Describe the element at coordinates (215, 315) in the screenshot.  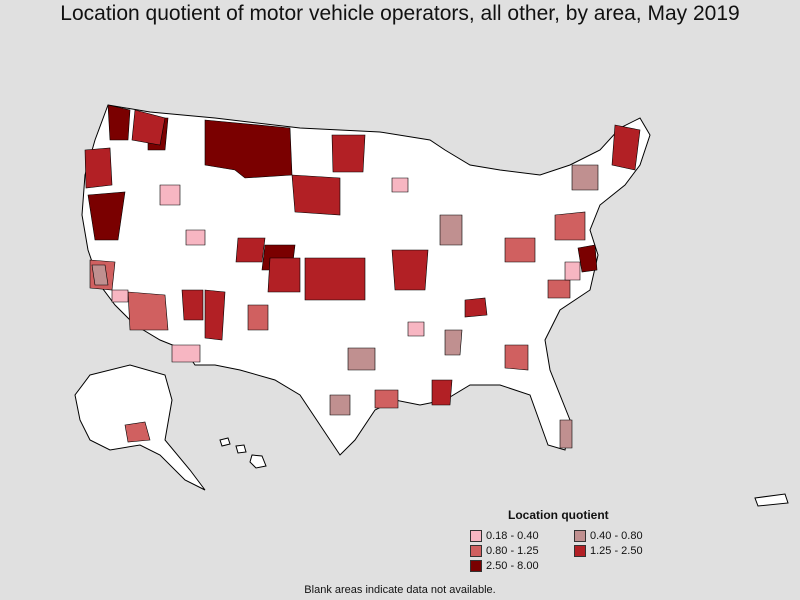
I see `area-arizona-east` at that location.